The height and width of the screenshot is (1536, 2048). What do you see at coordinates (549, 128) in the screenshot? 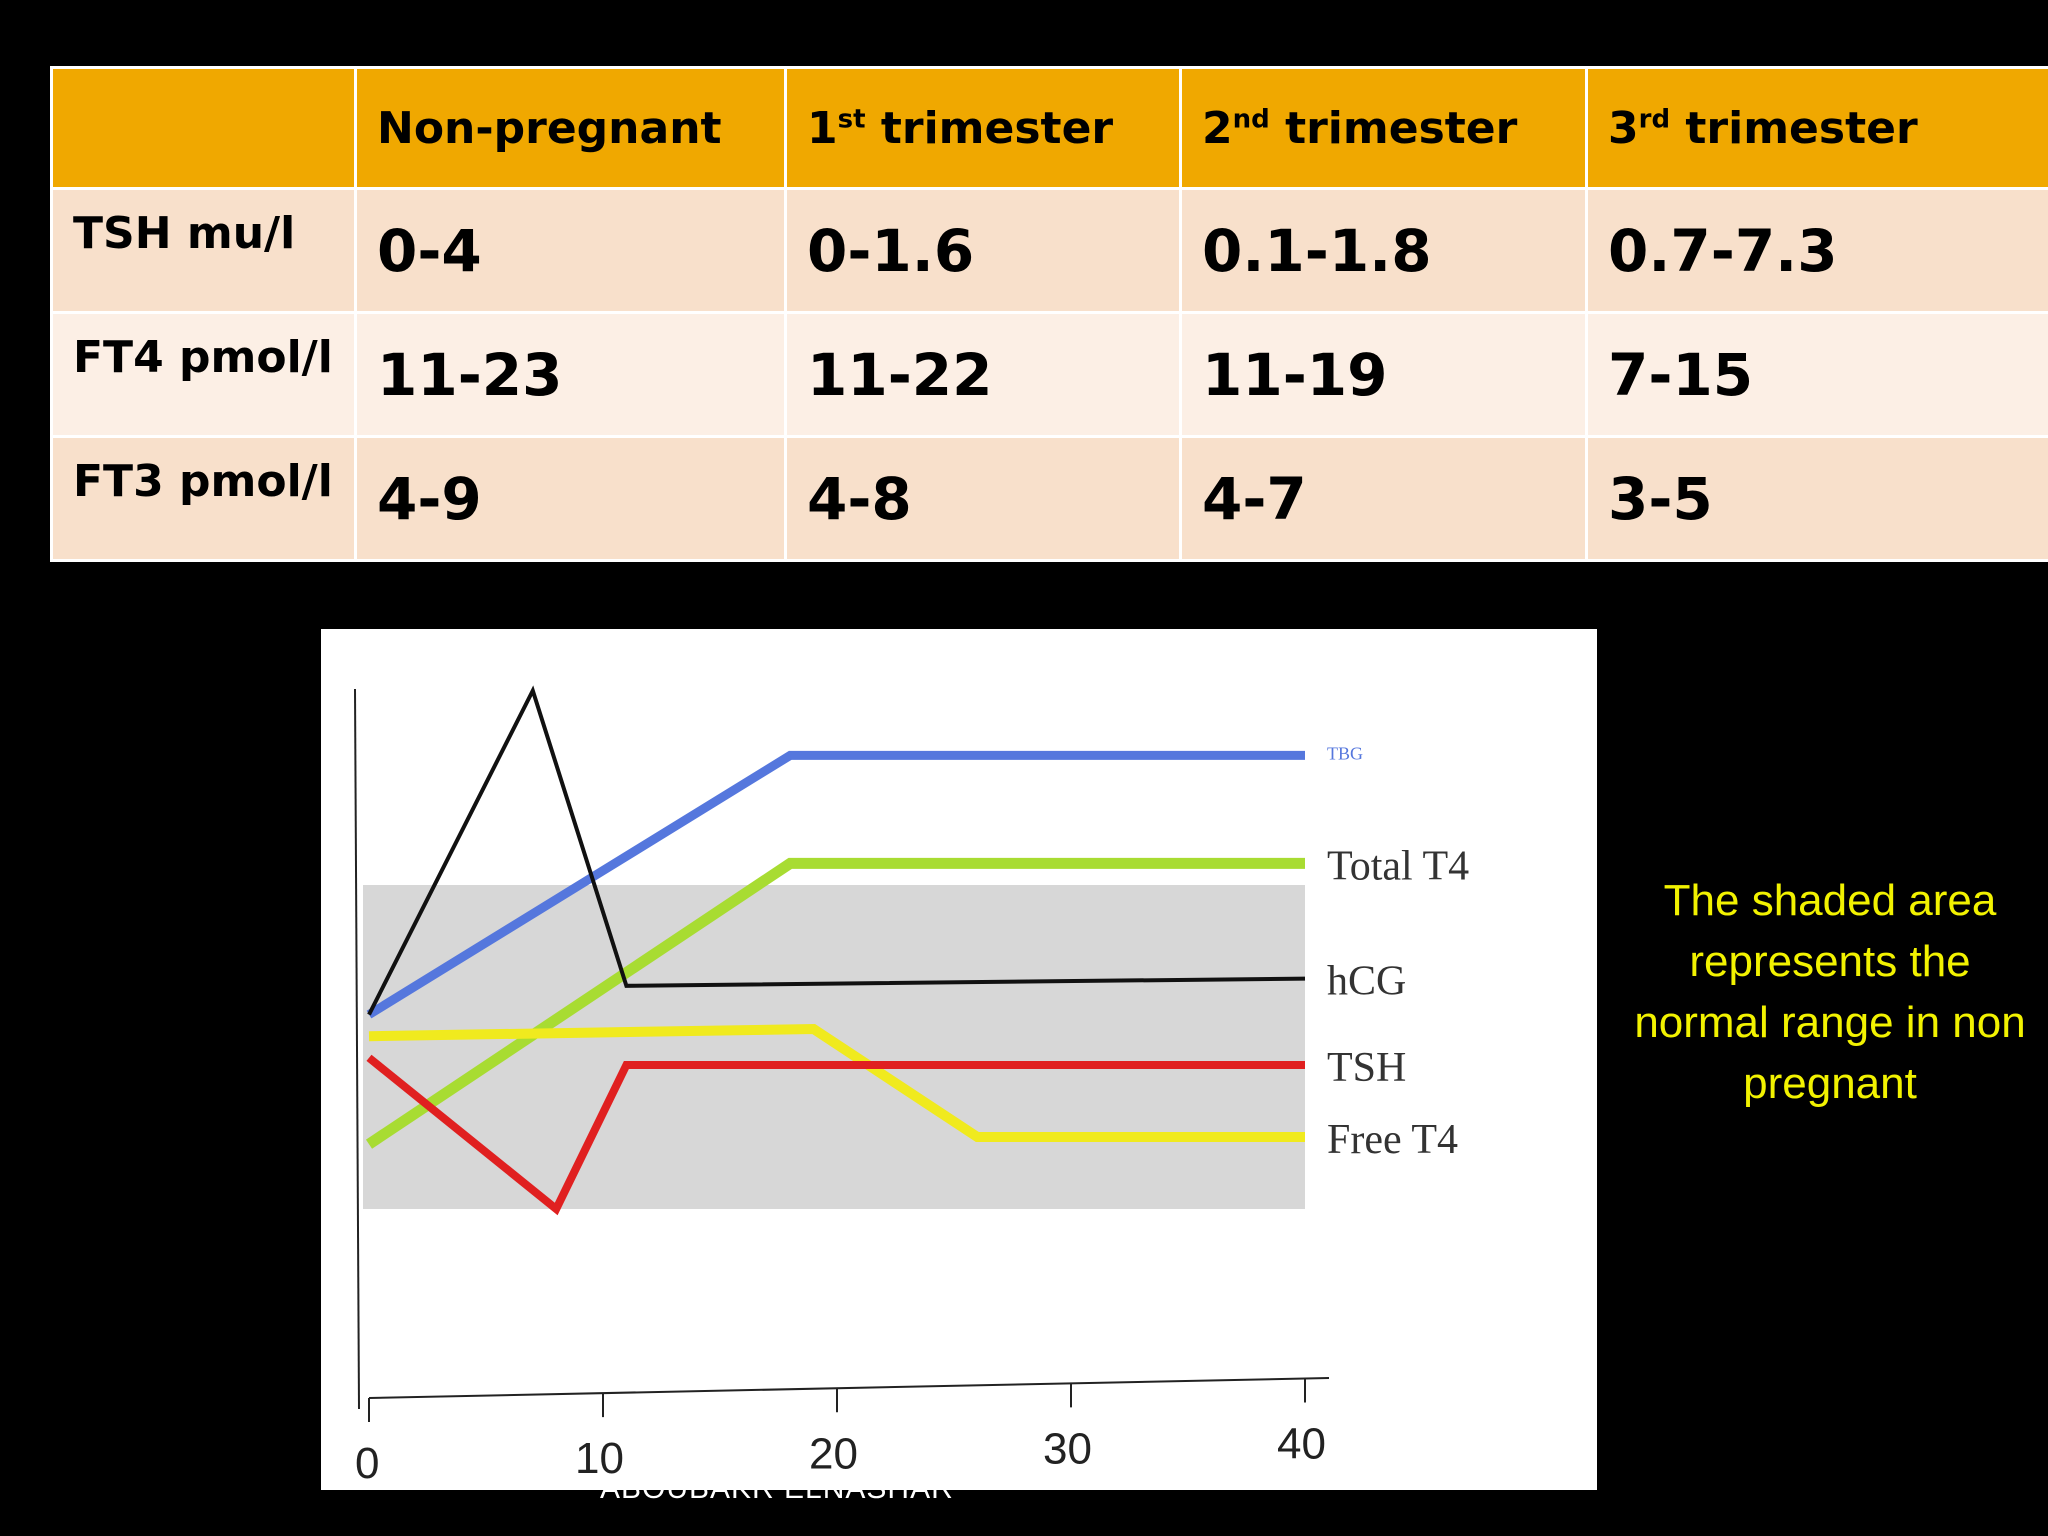
I see `header-main: Non-pregnant` at bounding box center [549, 128].